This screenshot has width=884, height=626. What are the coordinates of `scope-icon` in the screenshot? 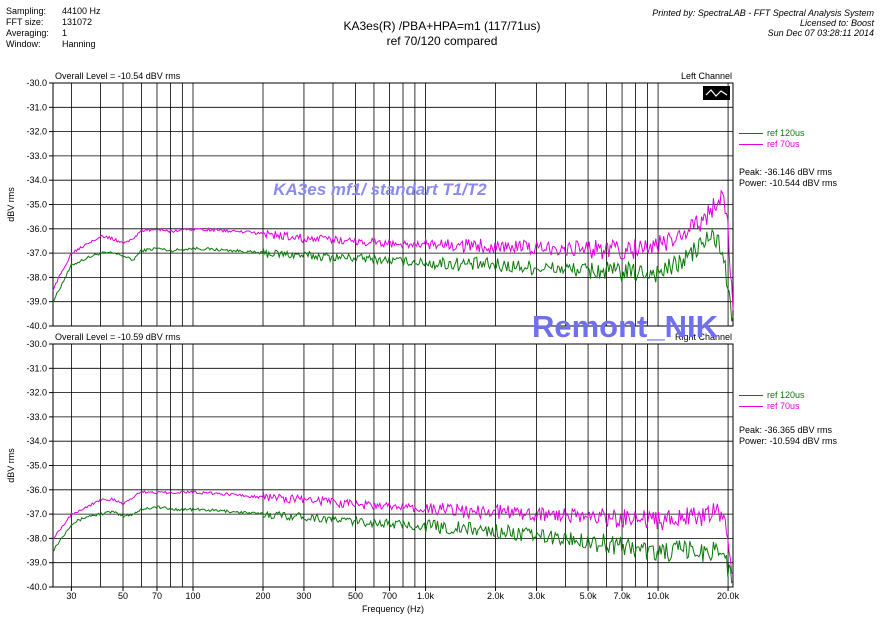 It's located at (716, 93).